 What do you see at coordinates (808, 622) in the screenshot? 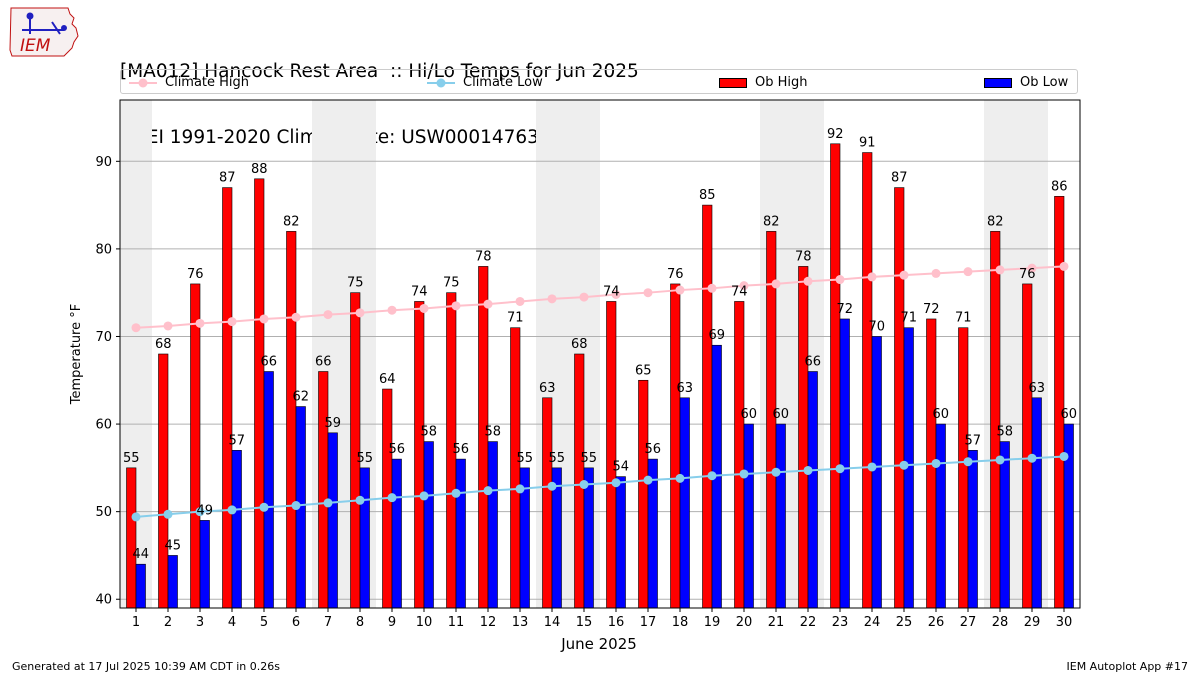
I see `x-tick-label-22: 22` at bounding box center [808, 622].